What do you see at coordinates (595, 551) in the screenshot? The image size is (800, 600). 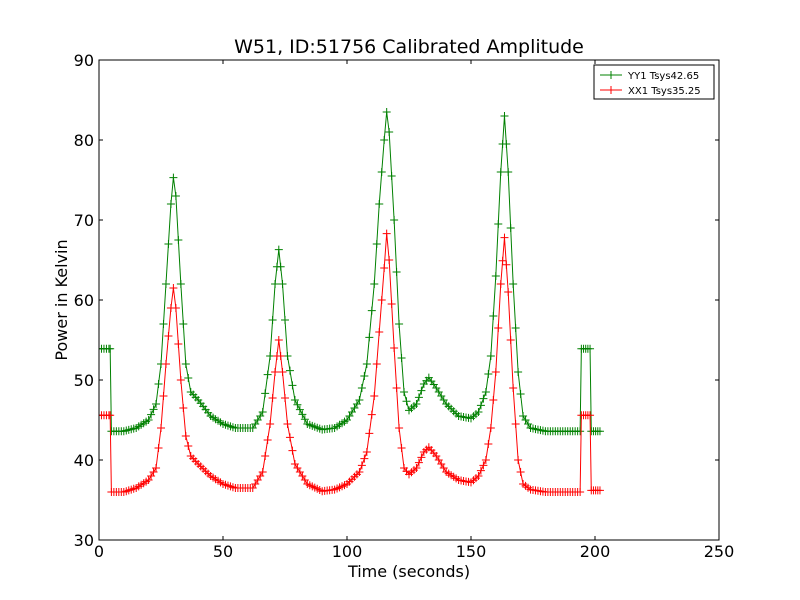 I see `x-tick-label: 200` at bounding box center [595, 551].